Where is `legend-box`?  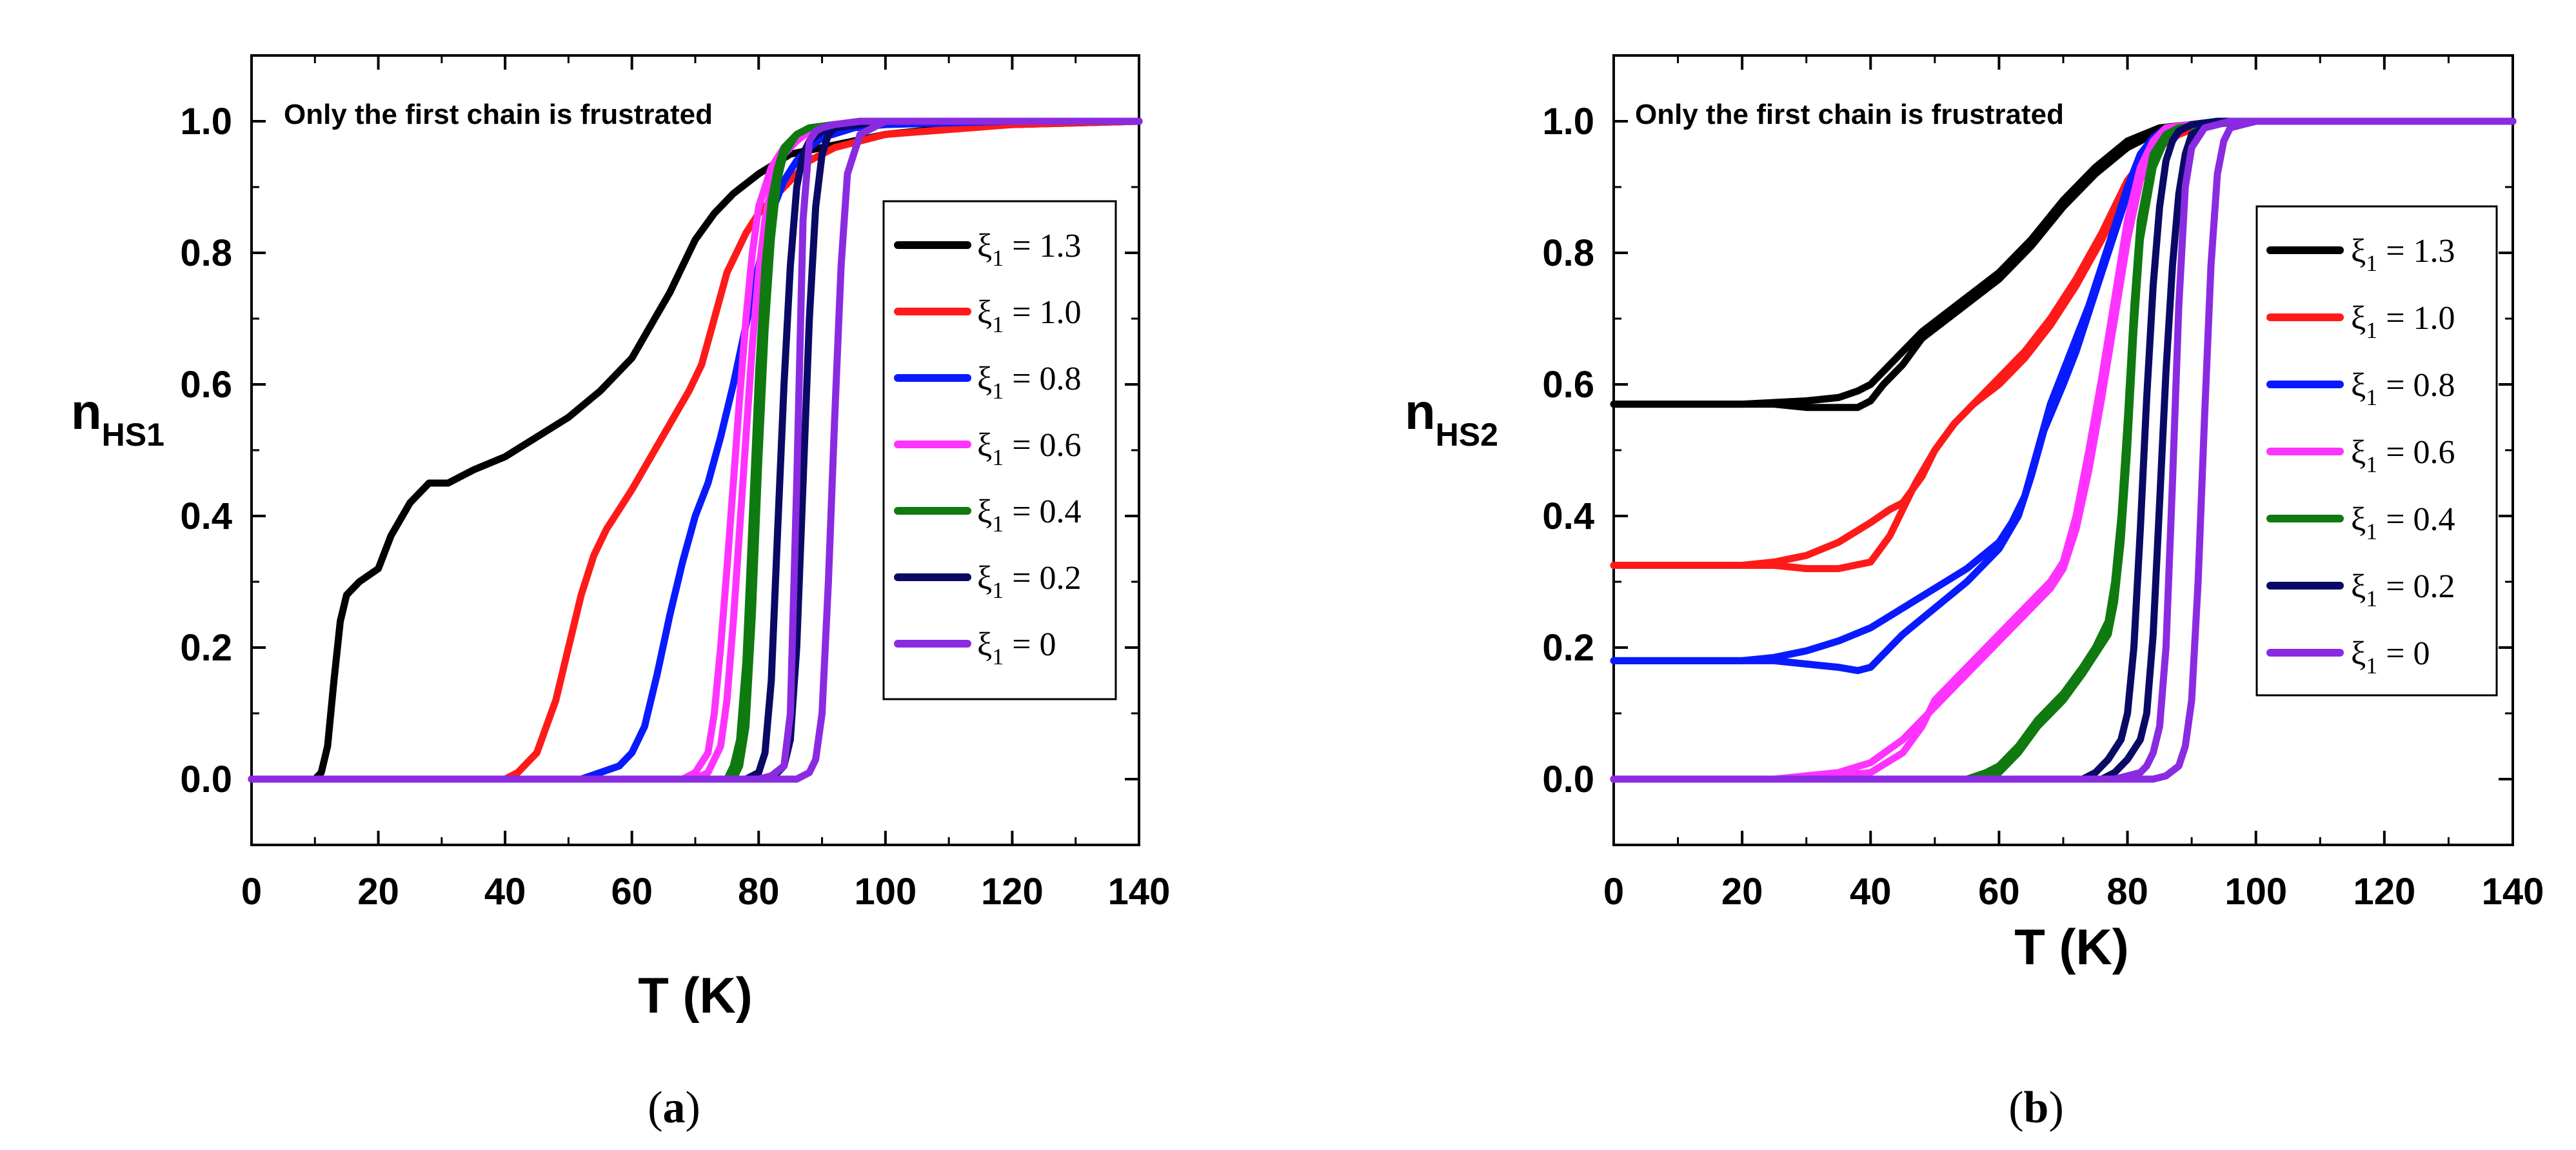 legend-box is located at coordinates (999, 450).